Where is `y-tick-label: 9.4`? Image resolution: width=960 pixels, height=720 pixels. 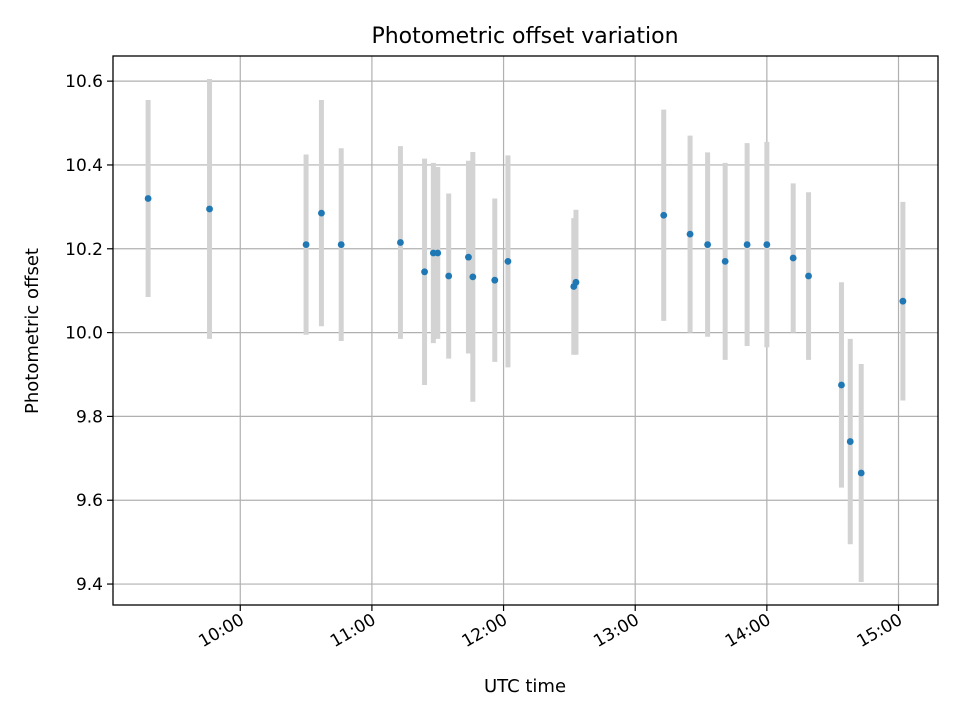 y-tick-label: 9.4 is located at coordinates (89, 585).